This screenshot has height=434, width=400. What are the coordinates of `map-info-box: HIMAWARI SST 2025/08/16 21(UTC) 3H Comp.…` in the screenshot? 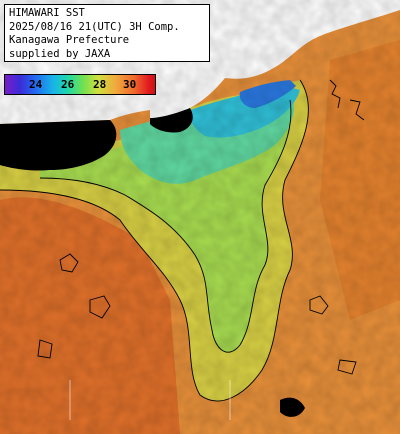 It's located at (107, 33).